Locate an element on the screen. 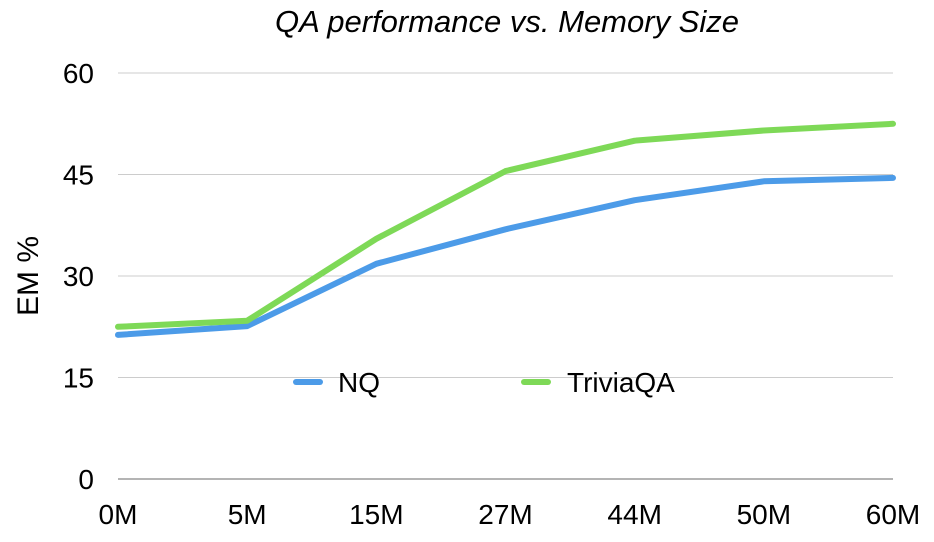 The height and width of the screenshot is (542, 934). x-tick-label: 44M is located at coordinates (634, 514).